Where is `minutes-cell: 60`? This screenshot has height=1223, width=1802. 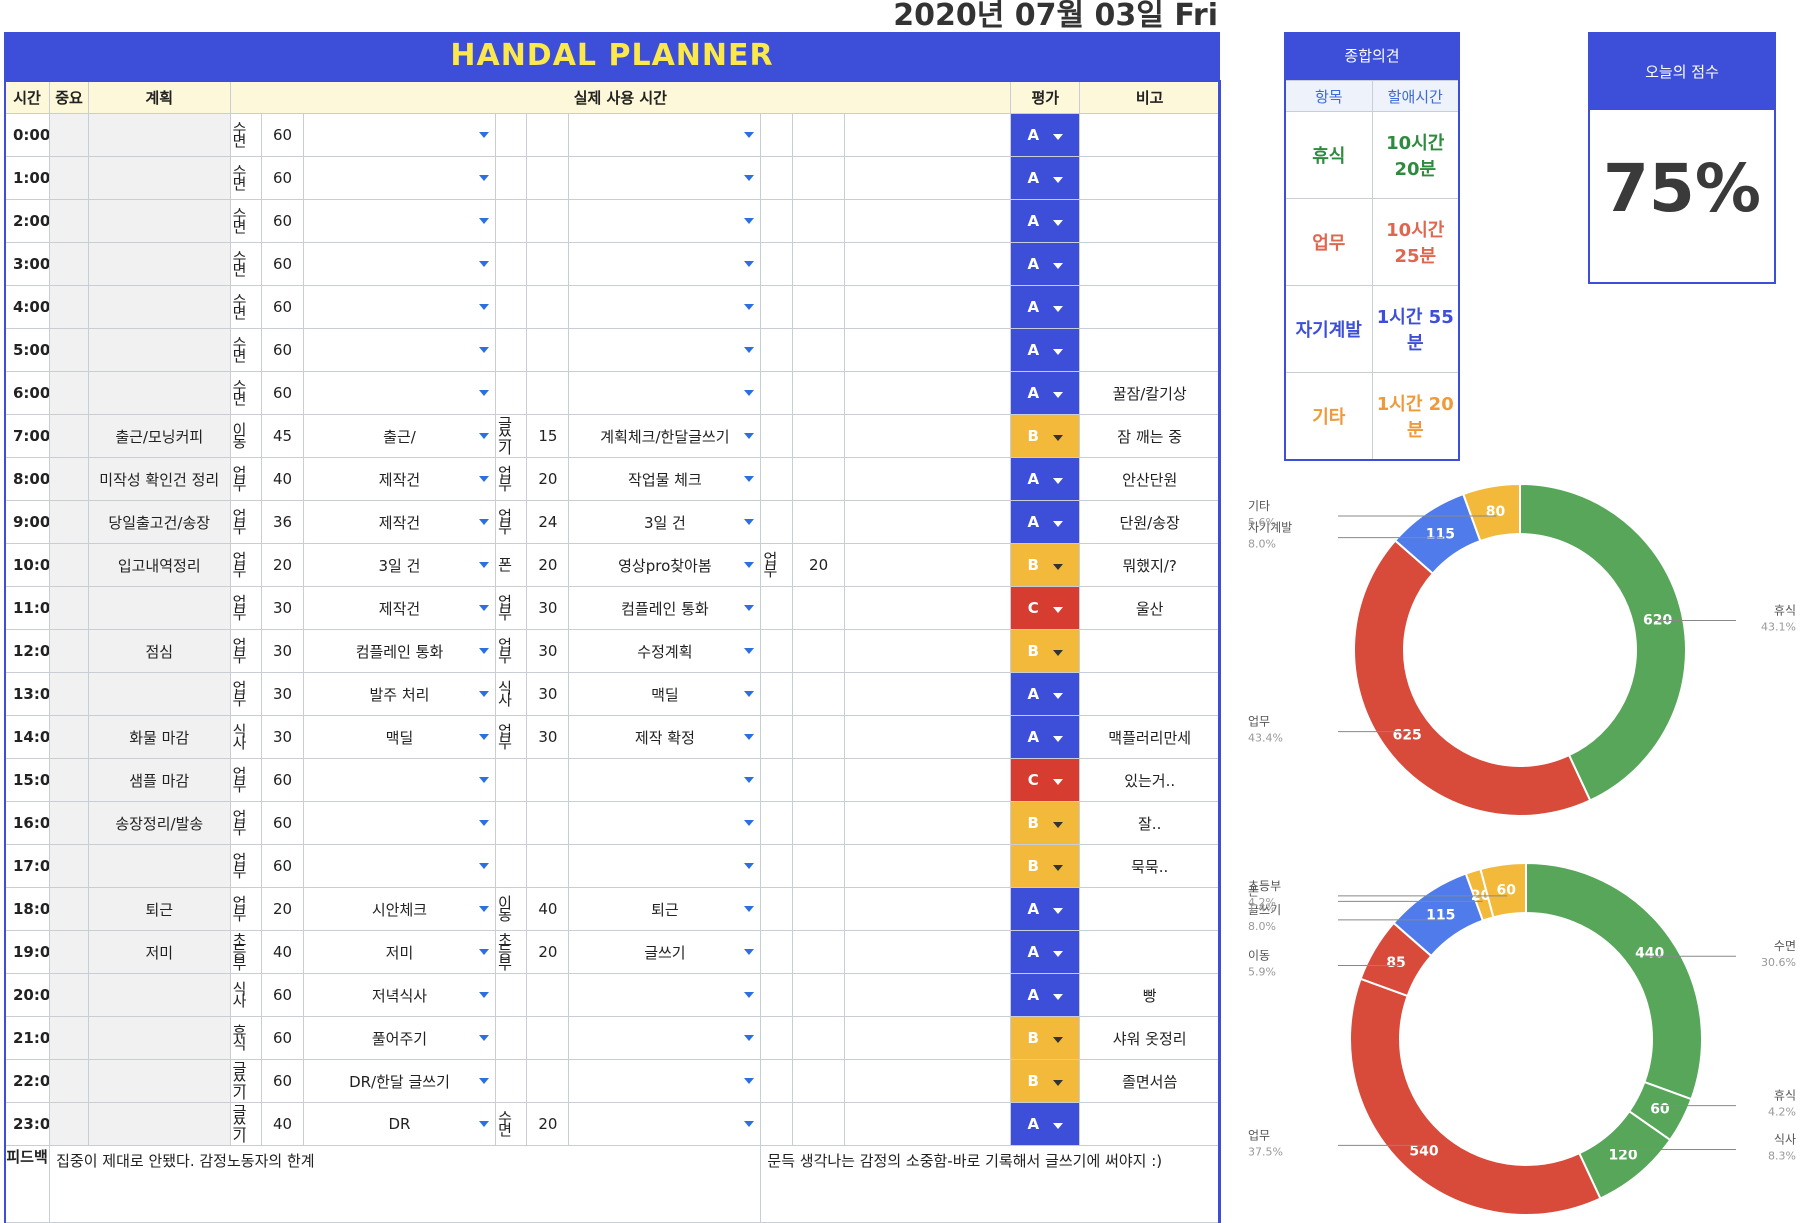
minutes-cell: 60 is located at coordinates (282, 823).